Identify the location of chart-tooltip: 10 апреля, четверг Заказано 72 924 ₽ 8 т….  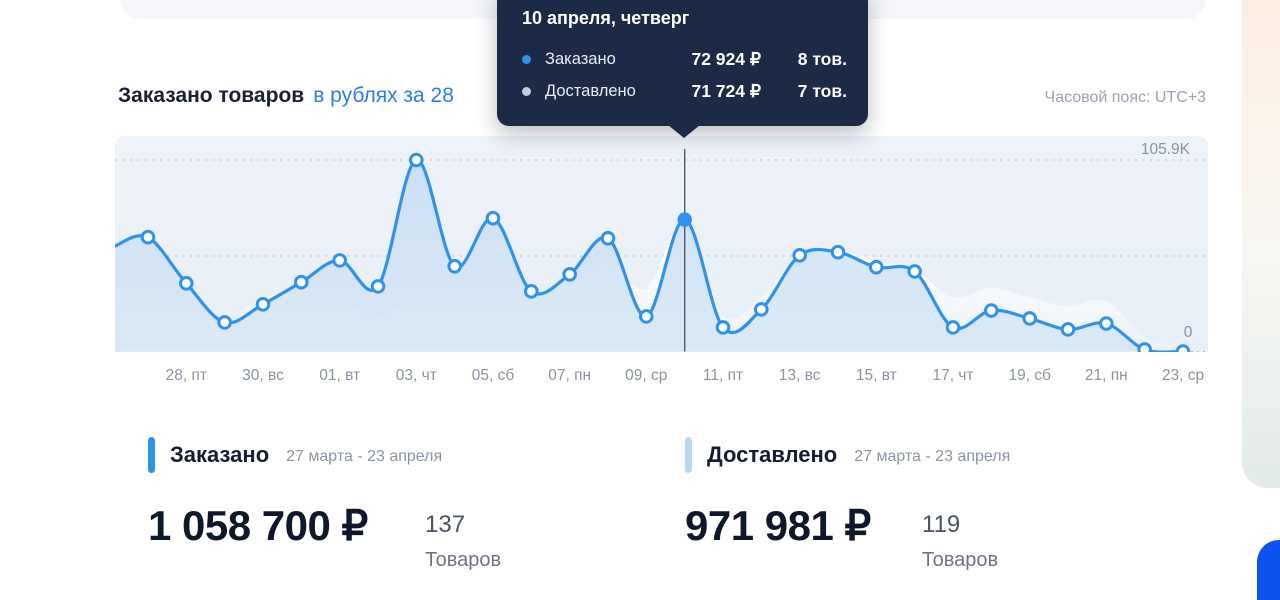
(682, 63).